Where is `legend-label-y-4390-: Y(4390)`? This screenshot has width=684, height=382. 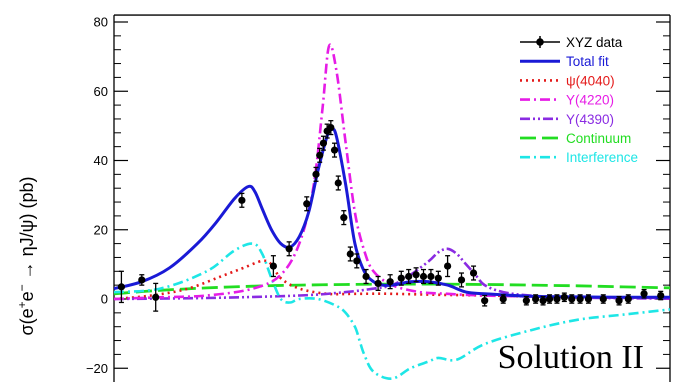 legend-label-y-4390-: Y(4390) is located at coordinates (590, 119).